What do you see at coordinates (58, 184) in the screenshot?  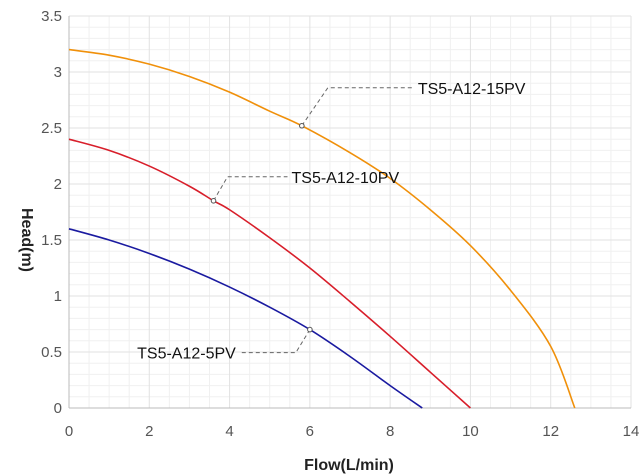 I see `y-tick-label: 2` at bounding box center [58, 184].